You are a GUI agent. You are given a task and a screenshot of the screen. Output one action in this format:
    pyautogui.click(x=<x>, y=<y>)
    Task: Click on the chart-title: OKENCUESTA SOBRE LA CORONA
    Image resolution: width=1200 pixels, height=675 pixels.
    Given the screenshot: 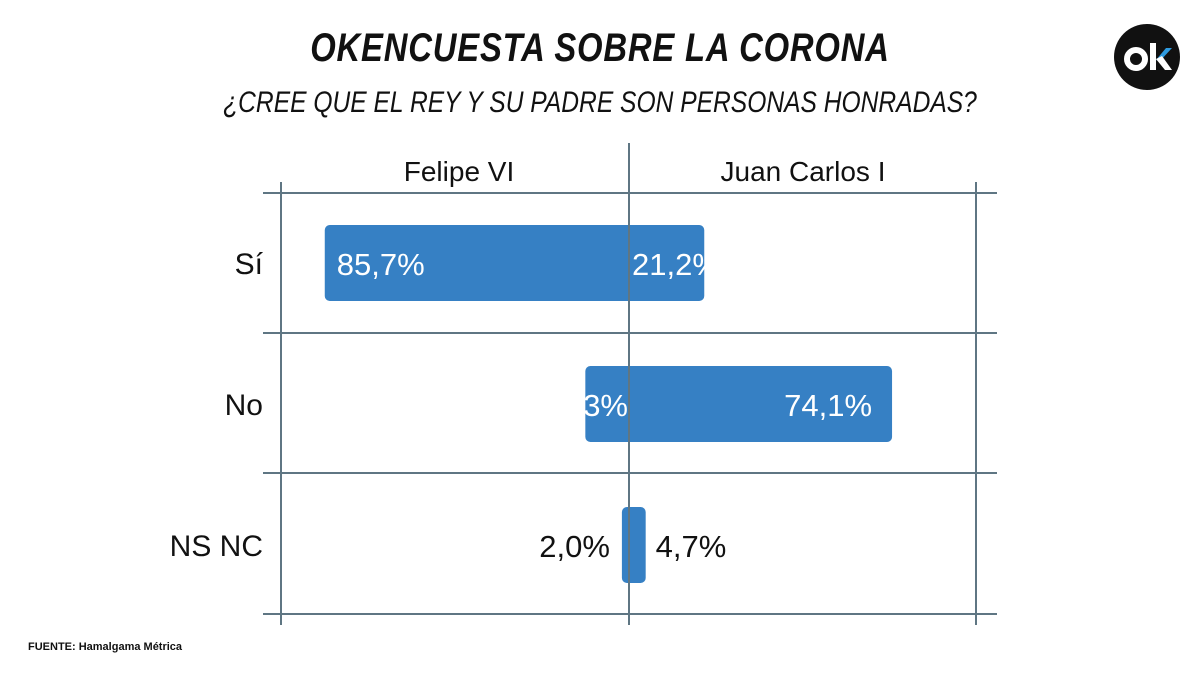 What is the action you would take?
    pyautogui.click(x=600, y=48)
    